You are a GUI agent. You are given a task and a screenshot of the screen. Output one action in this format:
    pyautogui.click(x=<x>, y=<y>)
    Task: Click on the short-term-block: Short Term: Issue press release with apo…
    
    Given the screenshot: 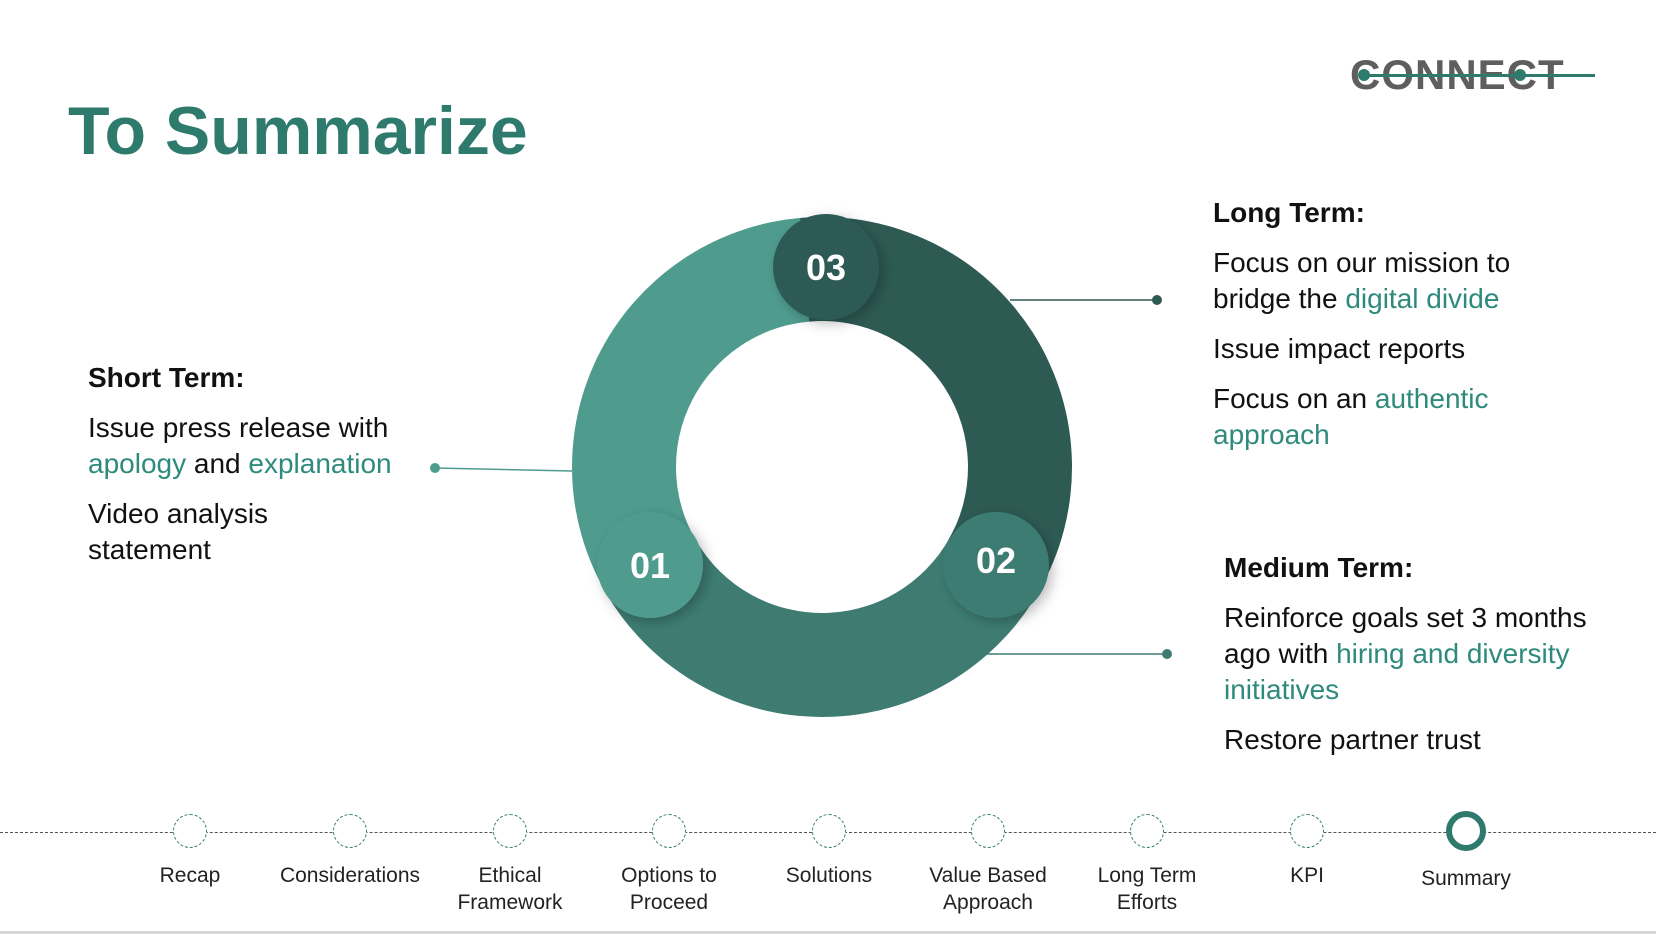 What is the action you would take?
    pyautogui.click(x=258, y=471)
    